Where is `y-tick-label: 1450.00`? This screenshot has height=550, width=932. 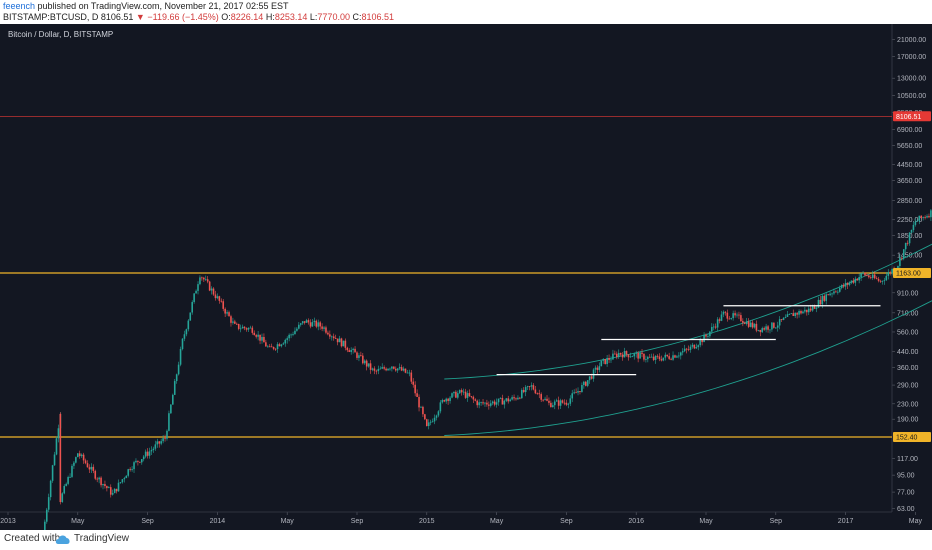
y-tick-label: 1450.00 is located at coordinates (909, 256).